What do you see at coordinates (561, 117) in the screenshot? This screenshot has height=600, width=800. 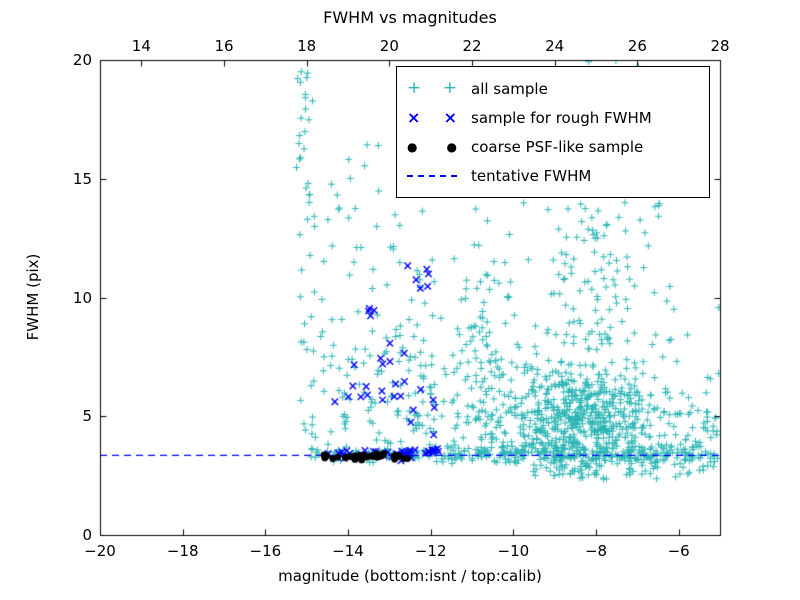 I see `legend-label: sample for rough FWHM` at bounding box center [561, 117].